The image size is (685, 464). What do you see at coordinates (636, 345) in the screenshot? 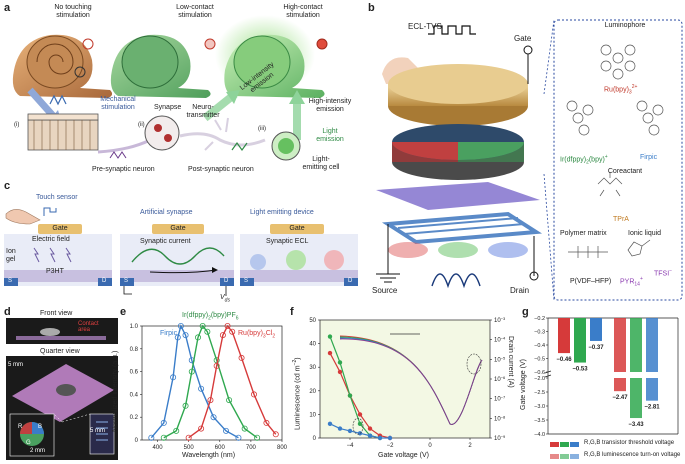
I see `g-bar-turnon-top` at bounding box center [636, 345].